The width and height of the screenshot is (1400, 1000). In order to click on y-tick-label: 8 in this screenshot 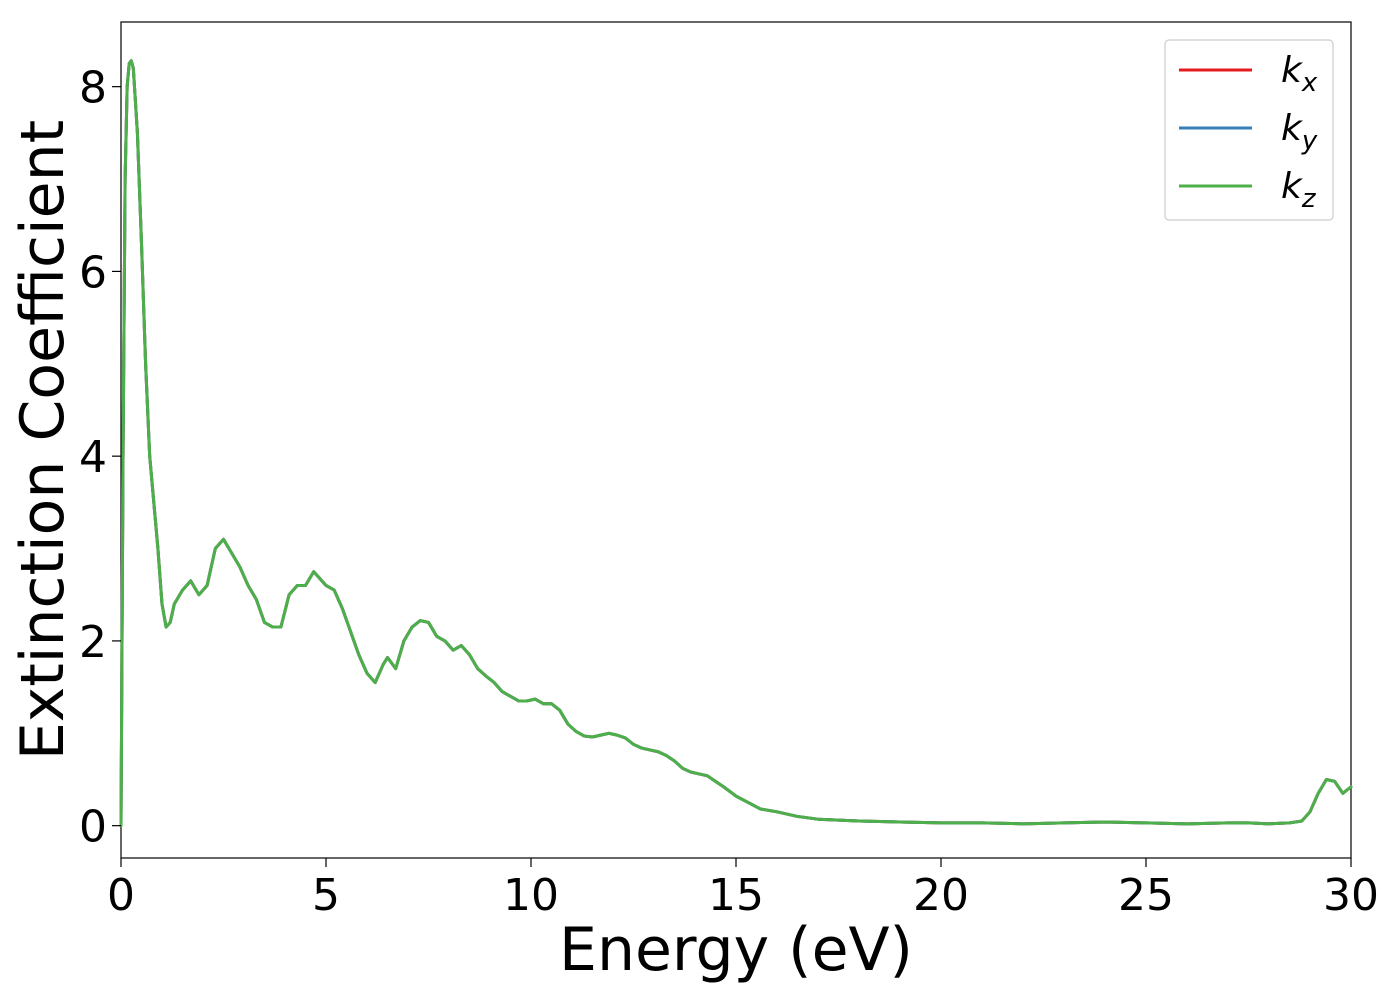, I will do `click(93, 88)`.